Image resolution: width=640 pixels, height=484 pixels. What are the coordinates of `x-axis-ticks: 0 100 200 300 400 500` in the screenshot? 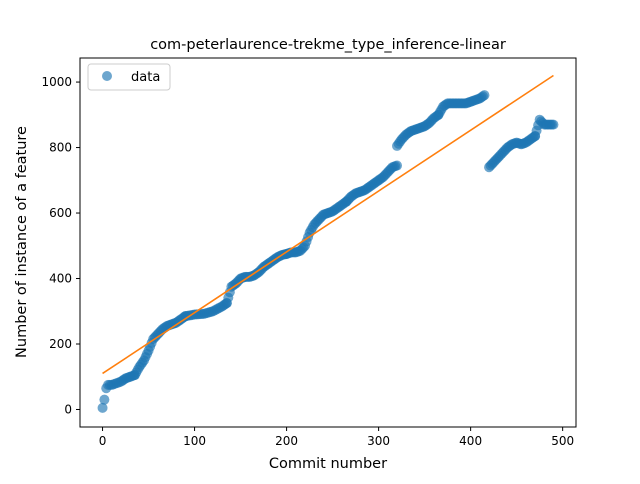 It's located at (336, 437).